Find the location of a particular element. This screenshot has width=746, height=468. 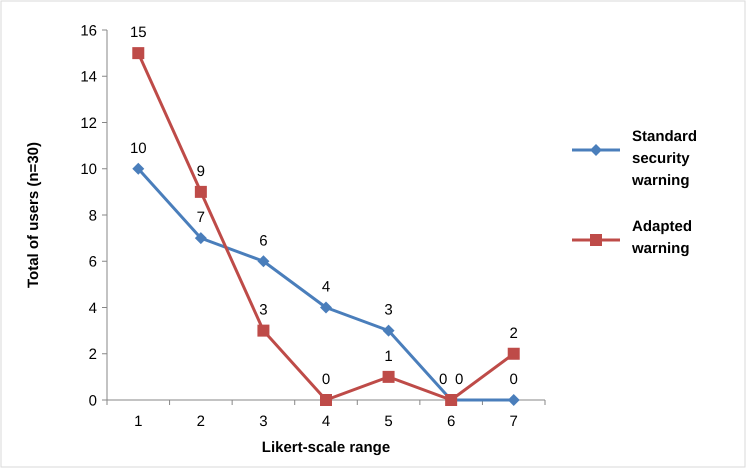

x-tick-label: 4 is located at coordinates (326, 421).